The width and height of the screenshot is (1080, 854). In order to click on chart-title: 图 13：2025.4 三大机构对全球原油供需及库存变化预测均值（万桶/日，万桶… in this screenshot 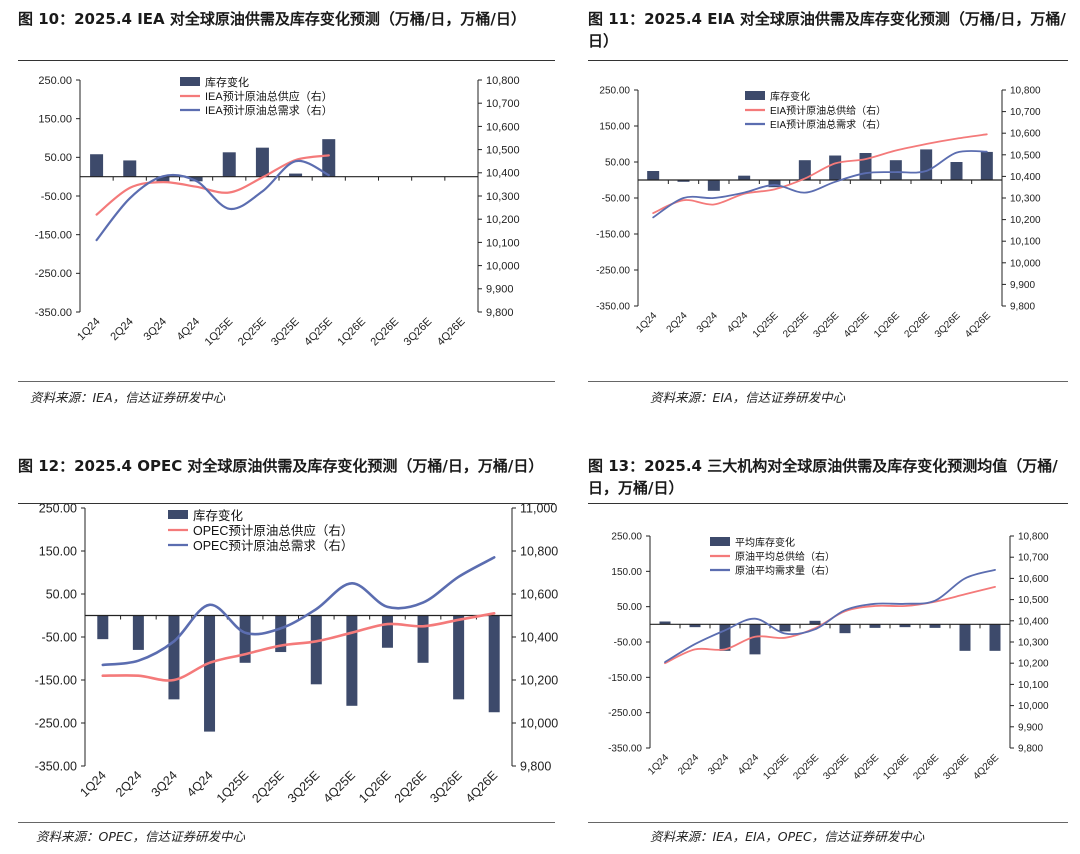, I will do `click(823, 477)`.